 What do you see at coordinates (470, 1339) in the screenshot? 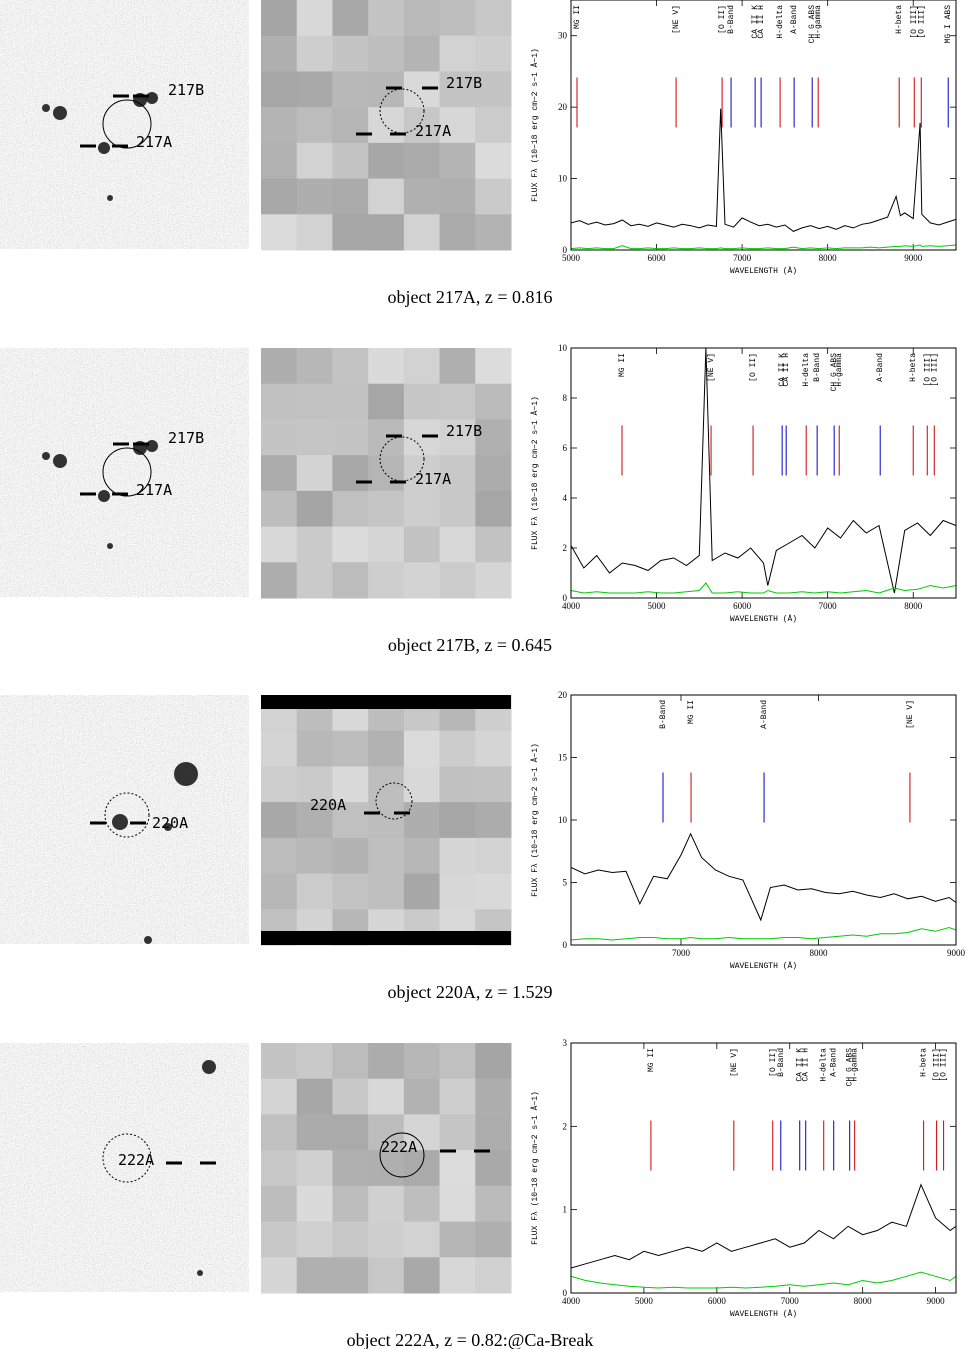
I see `caption: object 222A, z = 0.82:@Ca-Break` at bounding box center [470, 1339].